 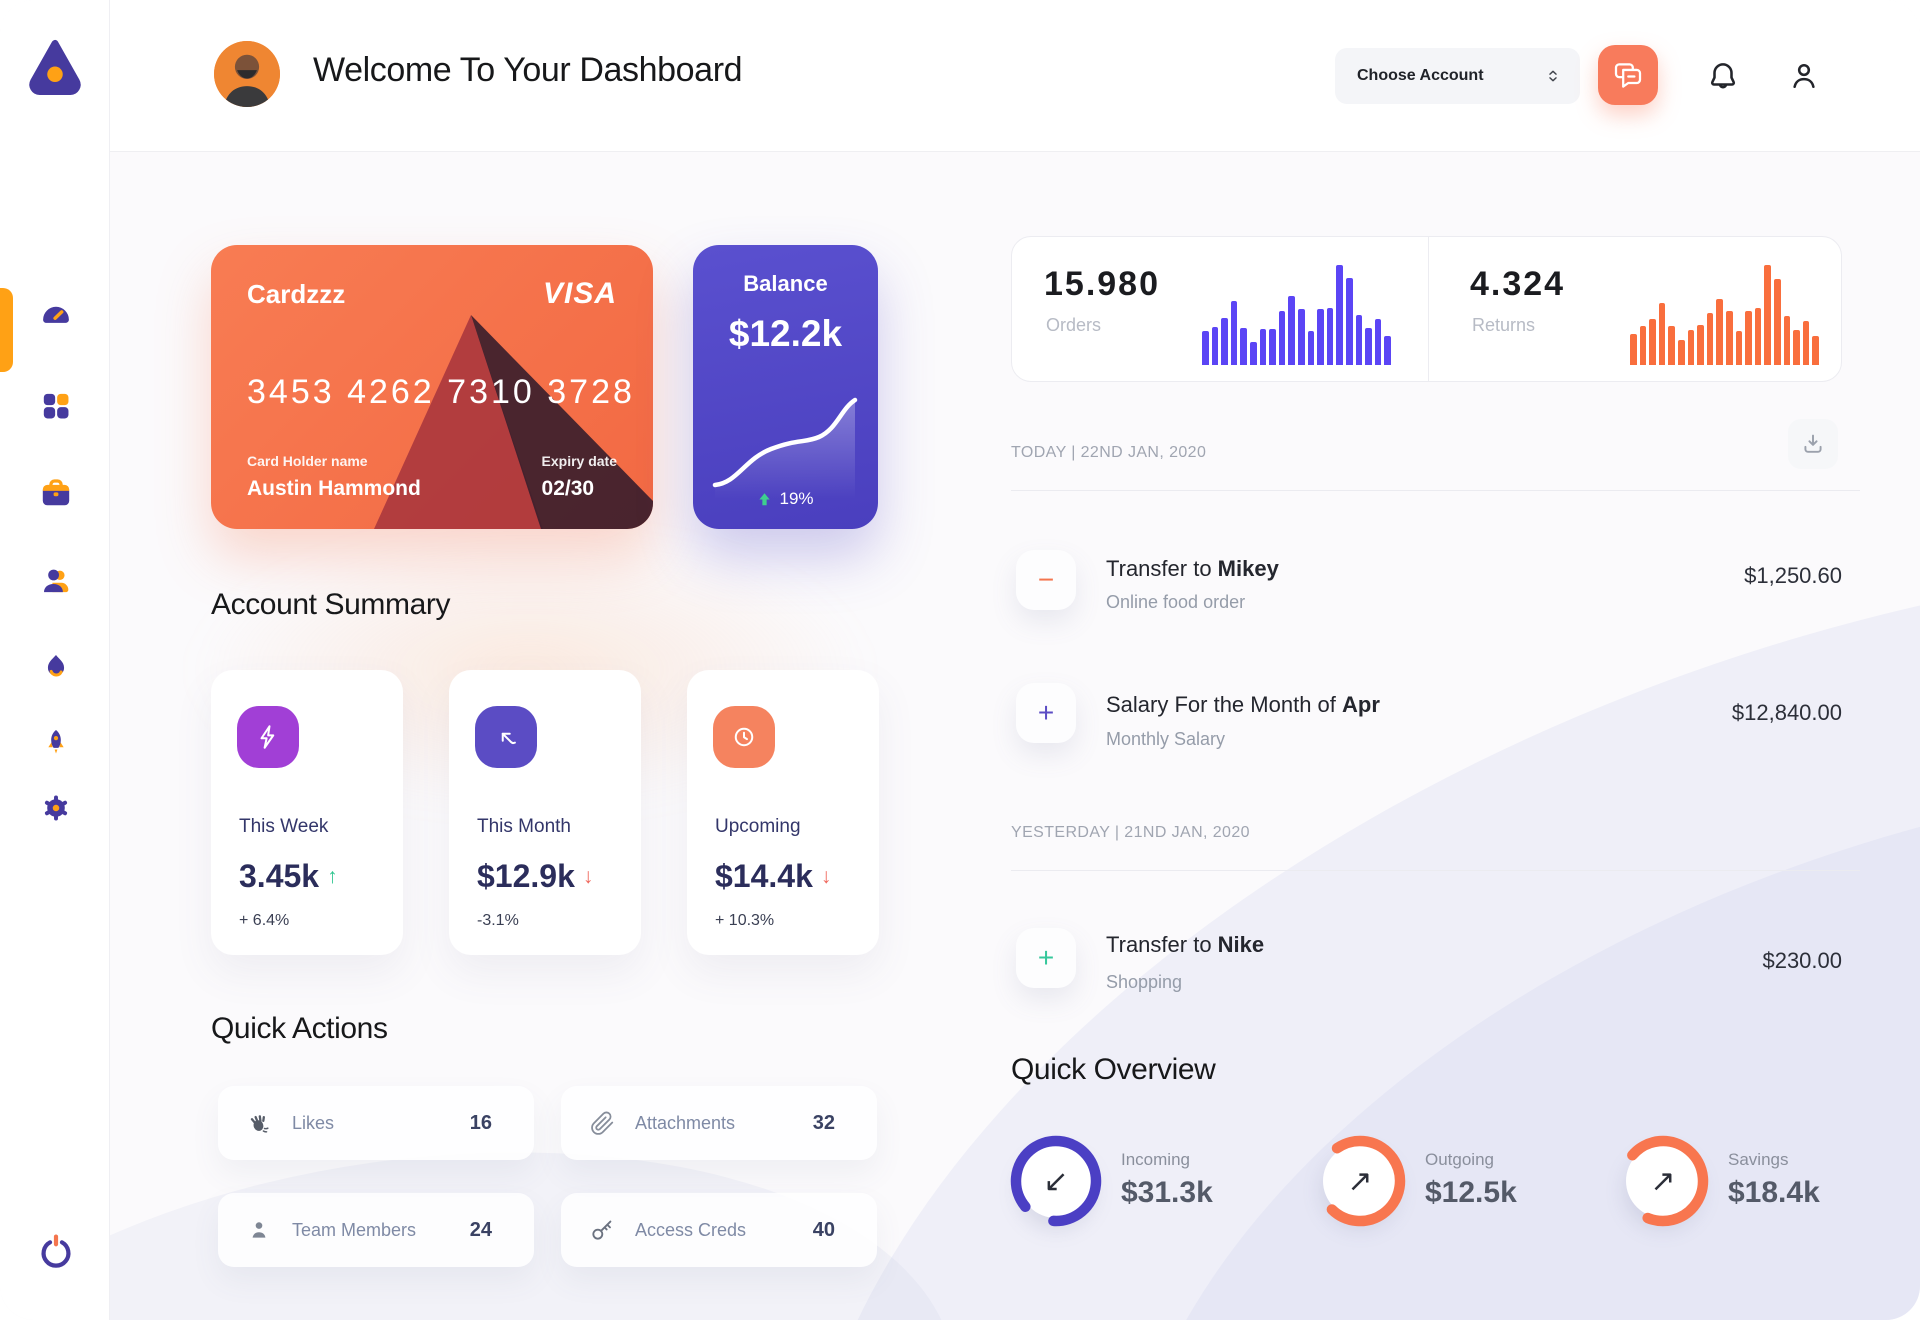 I want to click on returns-bar-chart, so click(x=1729, y=314).